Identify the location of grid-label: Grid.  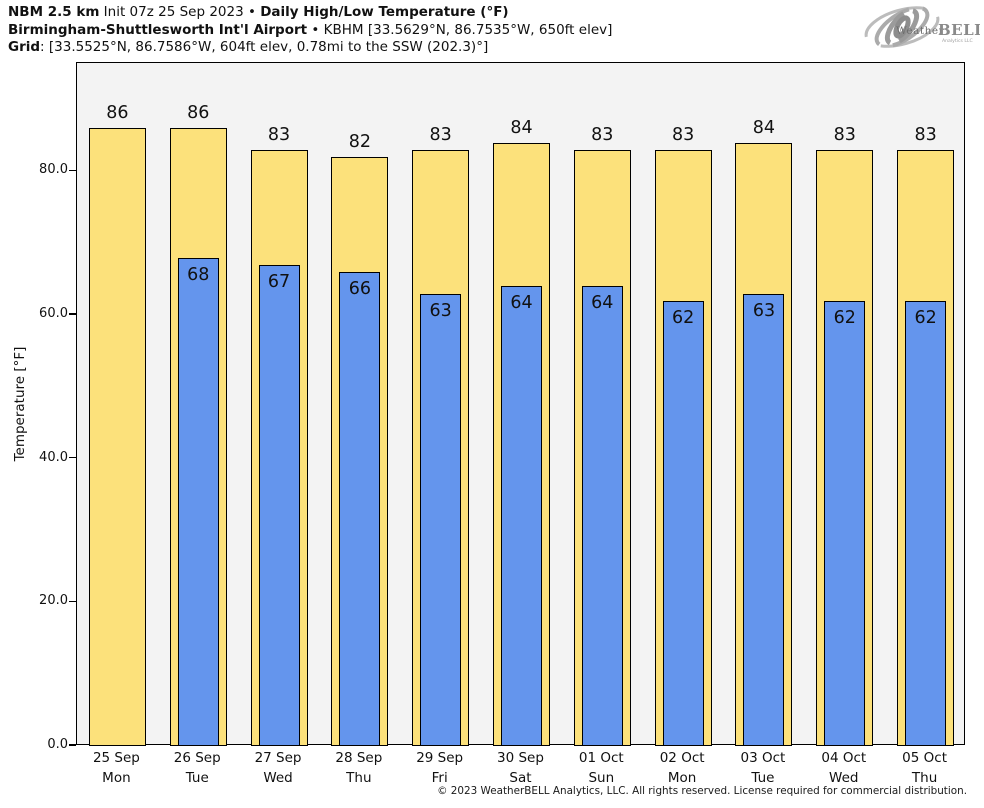
(24, 47).